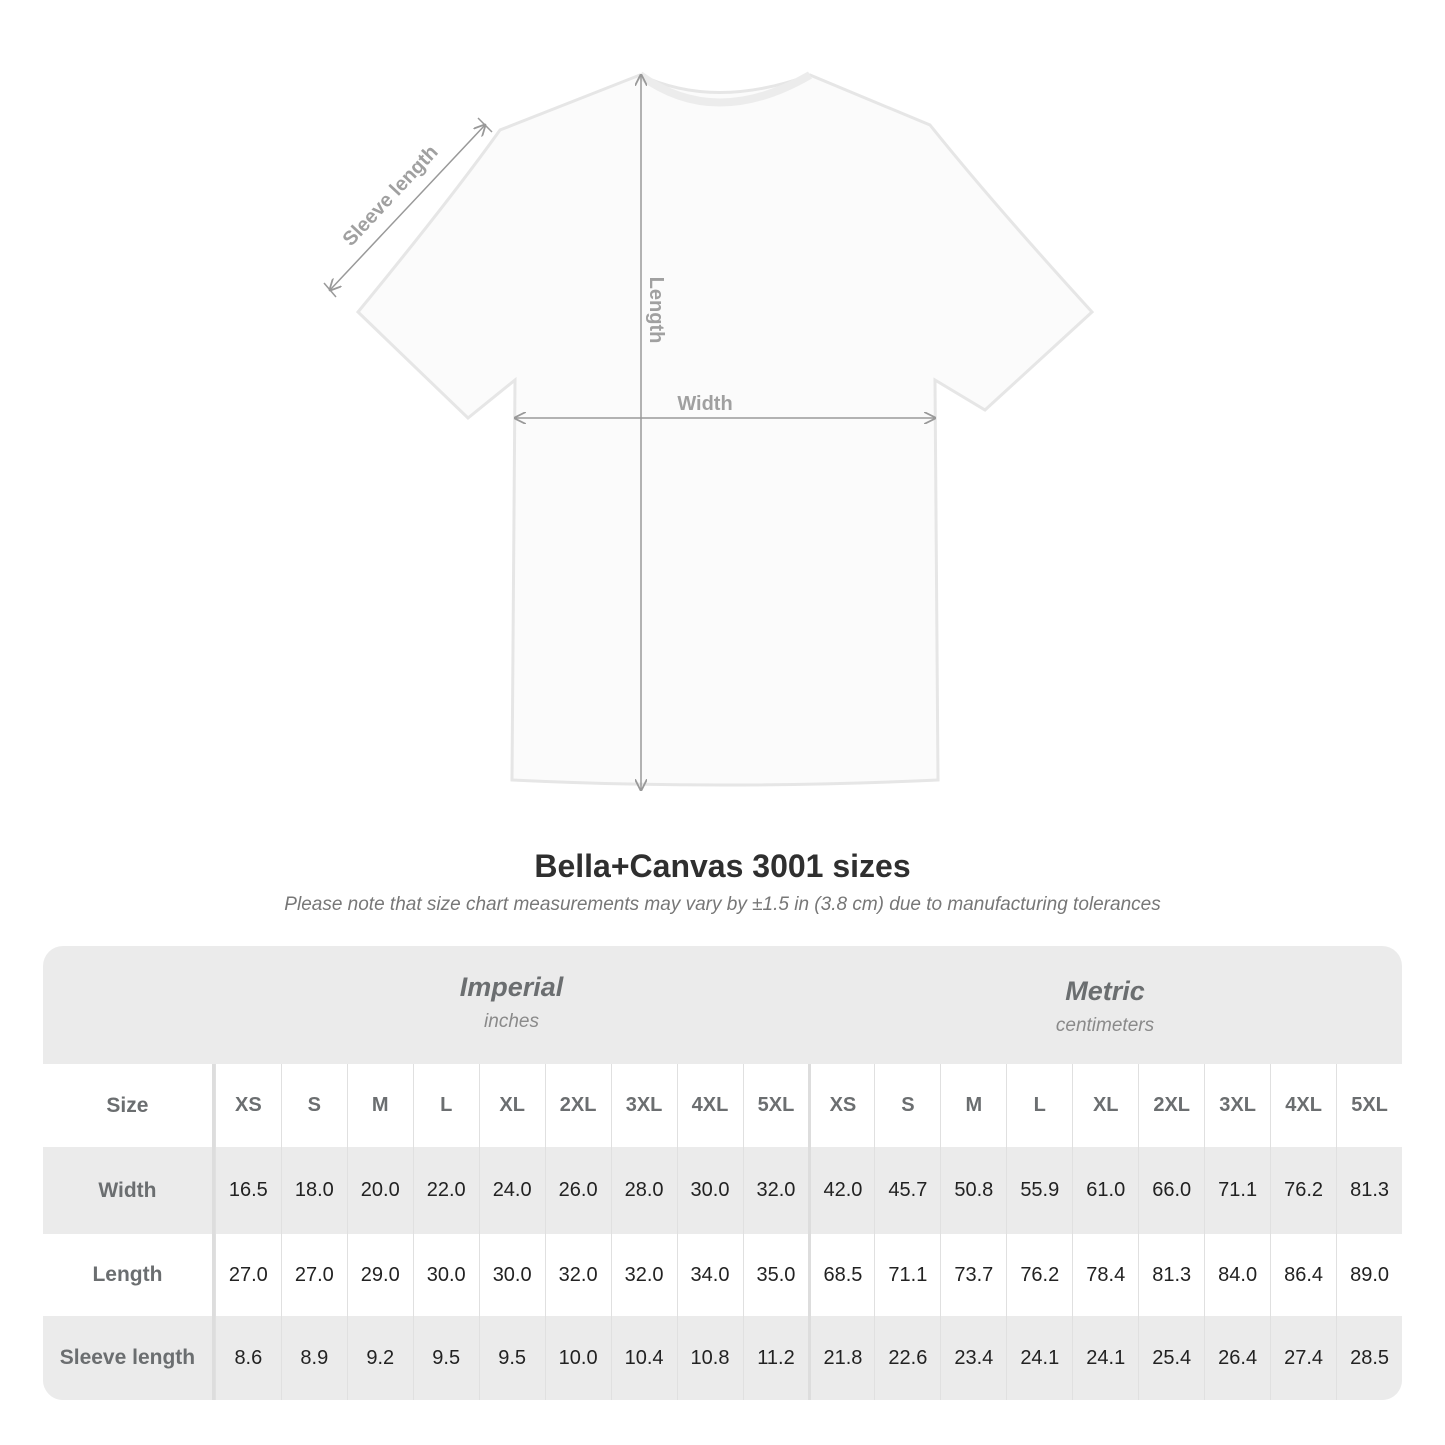 The image size is (1445, 1445). Describe the element at coordinates (1105, 1190) in the screenshot. I see `table-cell-metric: 61.0` at that location.